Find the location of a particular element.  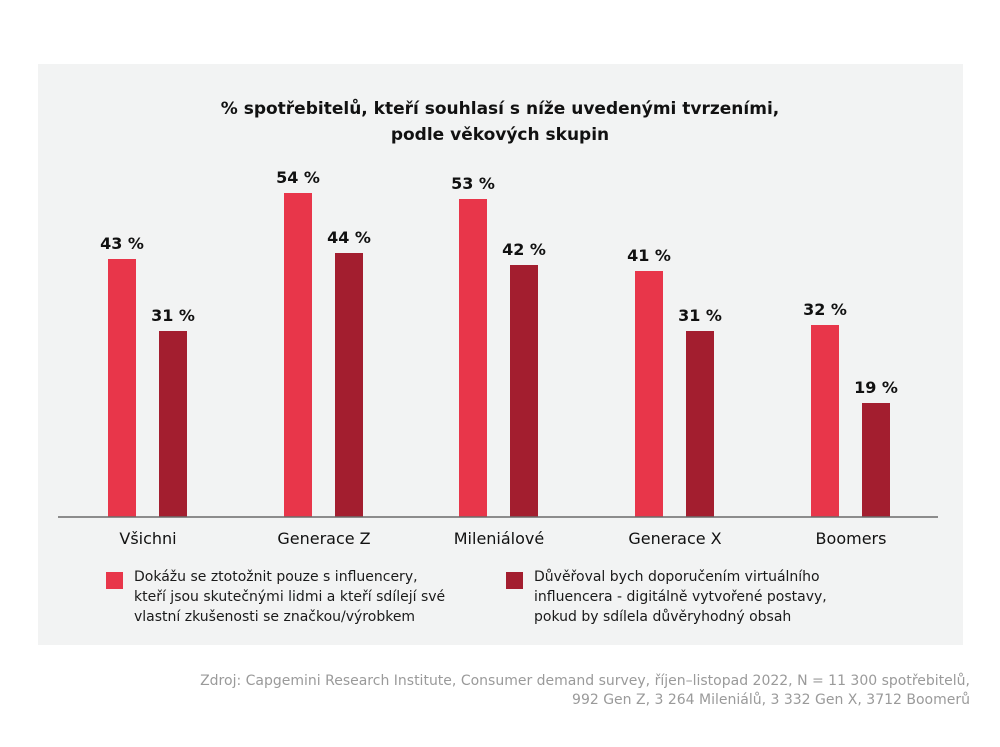

x-tick-label: Boomers is located at coordinates (851, 538).